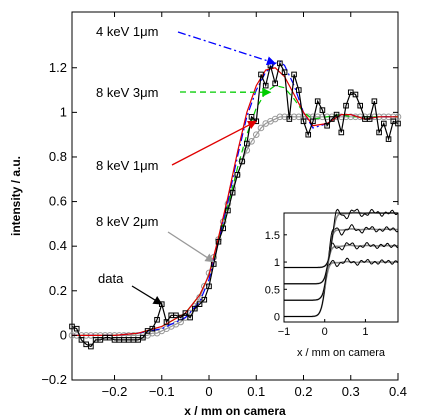 The height and width of the screenshot is (420, 432). I want to click on inset-profile-2-data, so click(341, 254).